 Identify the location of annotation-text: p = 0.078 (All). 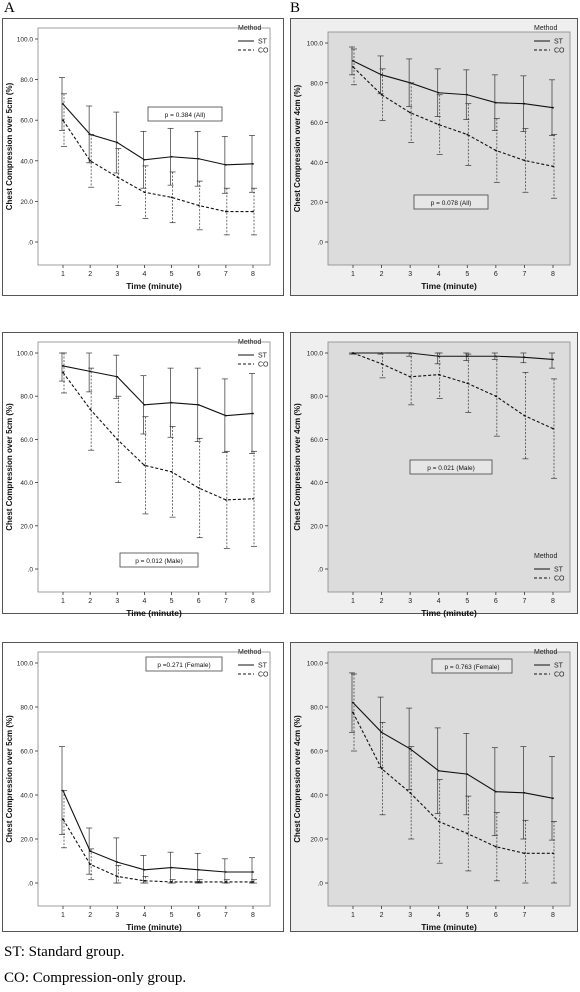
(451, 203).